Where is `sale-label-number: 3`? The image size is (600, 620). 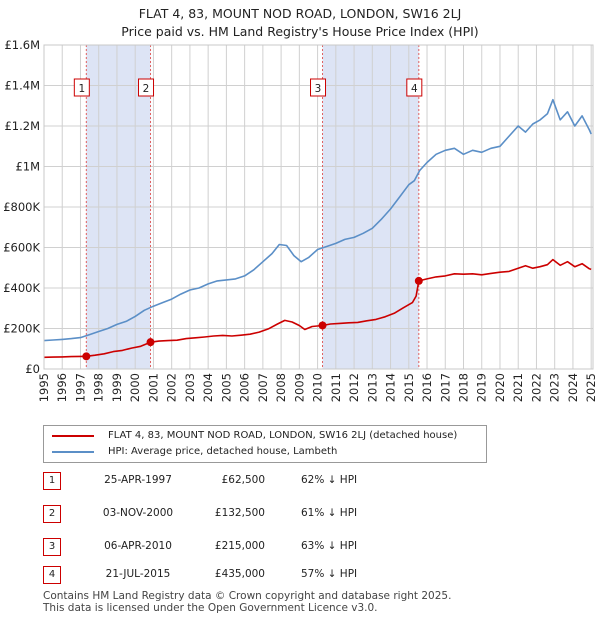
sale-label-number: 3 is located at coordinates (318, 89).